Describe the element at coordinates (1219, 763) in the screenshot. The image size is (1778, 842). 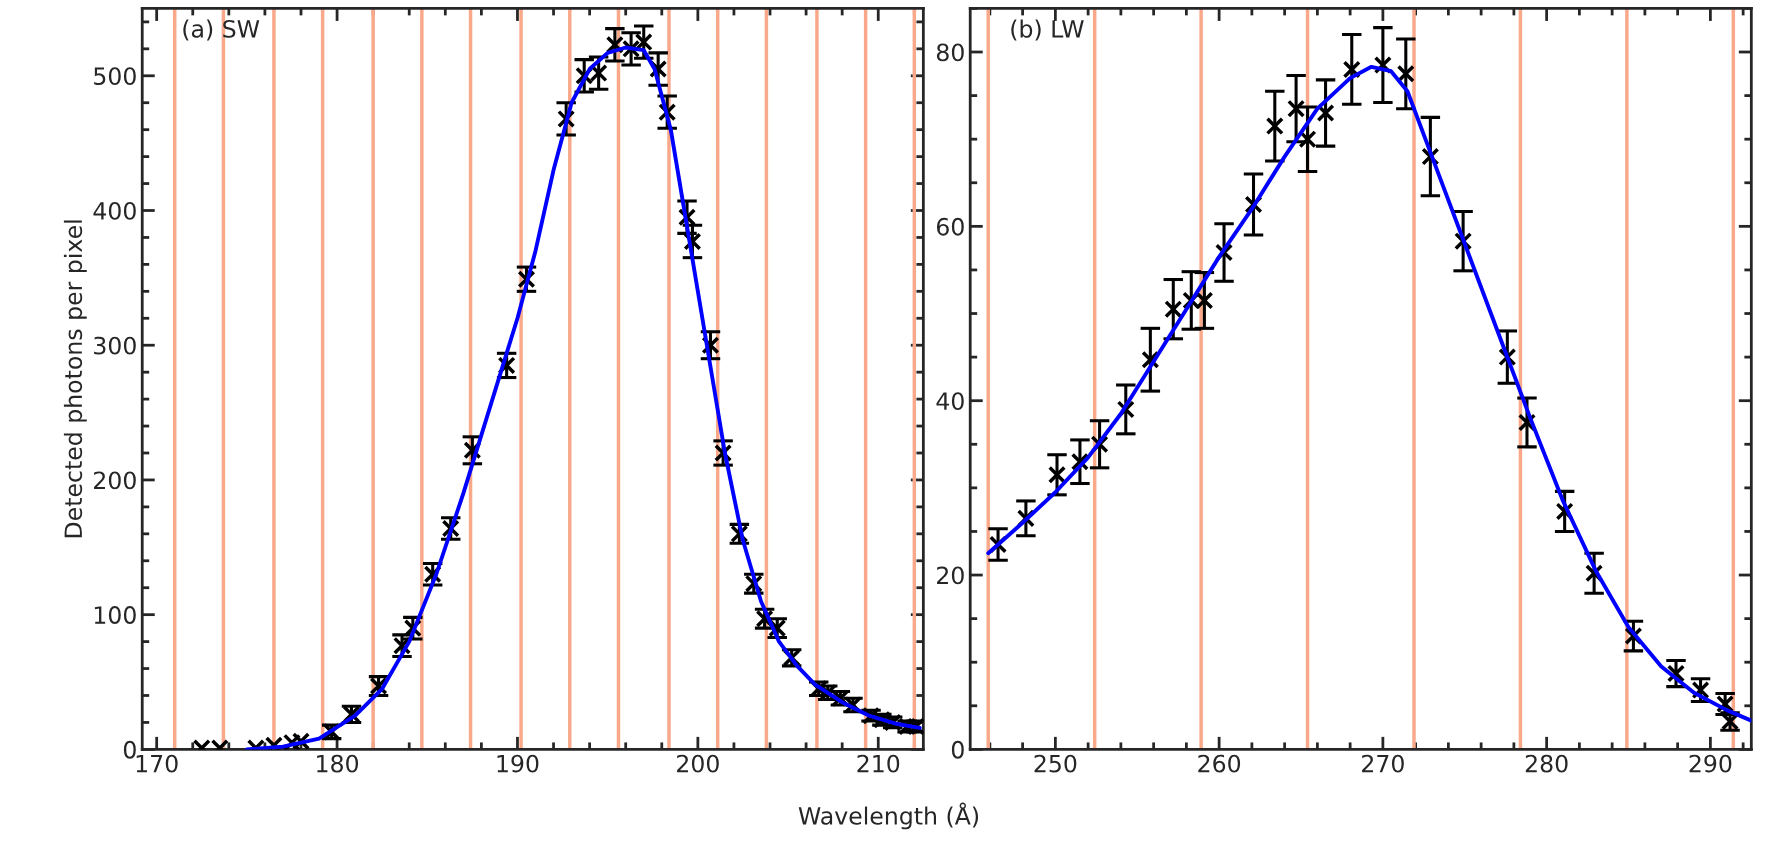
I see `x-tick-label: 260` at that location.